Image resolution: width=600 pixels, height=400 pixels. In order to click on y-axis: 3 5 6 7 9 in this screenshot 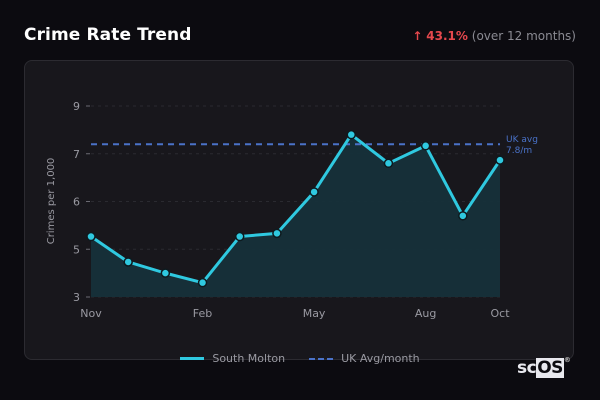, I will do `click(81, 202)`.